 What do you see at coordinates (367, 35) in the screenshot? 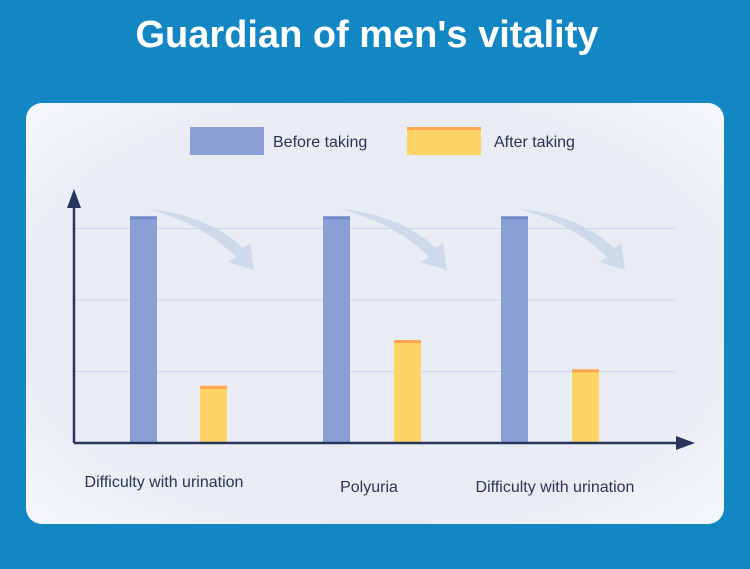
I see `page-title: Guardian of men's vitality` at bounding box center [367, 35].